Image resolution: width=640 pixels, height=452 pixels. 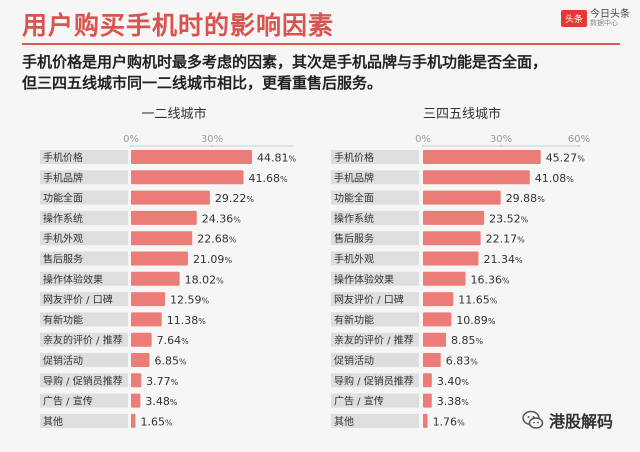 I want to click on description-line-2: 但三四五线城市同一二线城市相比，更看重售后服务。, so click(x=202, y=83).